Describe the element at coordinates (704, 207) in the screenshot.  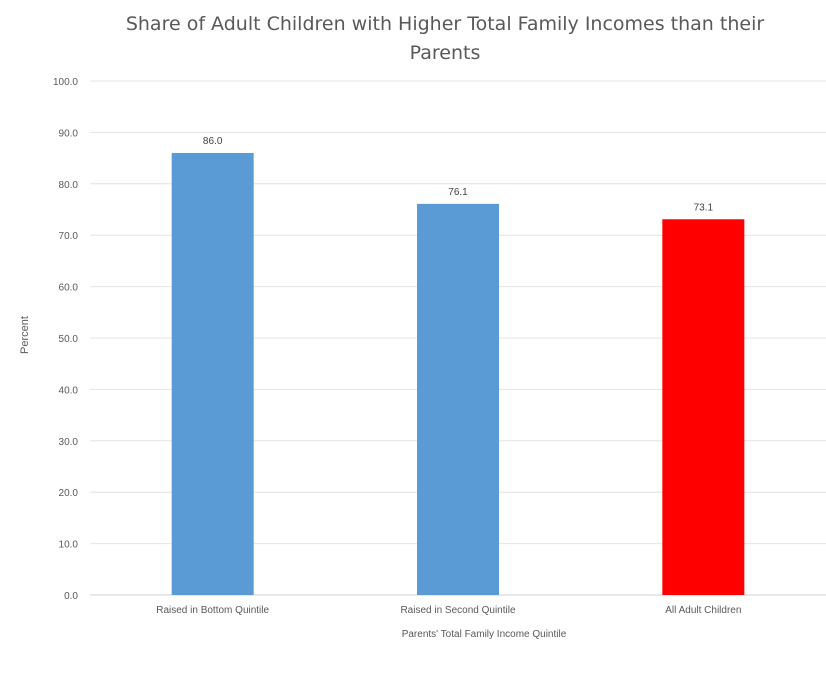
I see `data-label: 73.1` at that location.